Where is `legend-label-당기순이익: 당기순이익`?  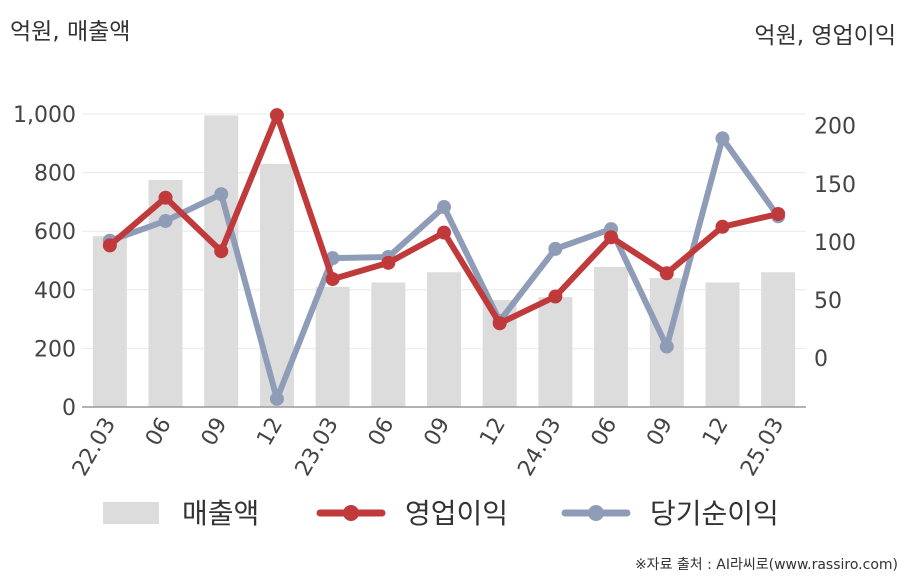
legend-label-당기순이익: 당기순이익 is located at coordinates (714, 513).